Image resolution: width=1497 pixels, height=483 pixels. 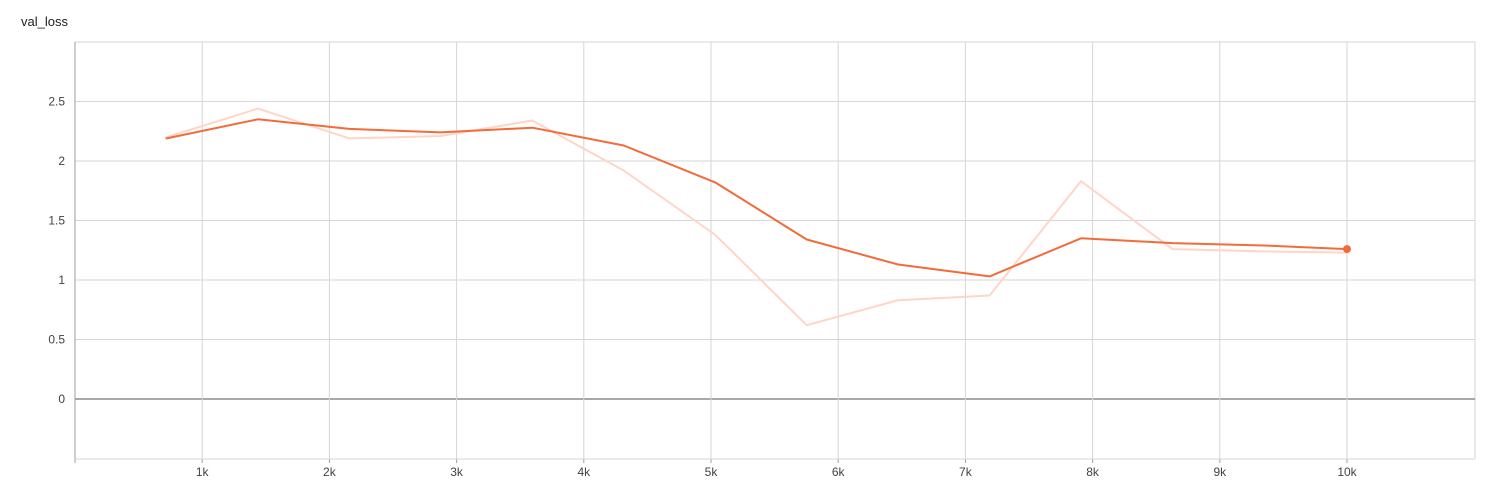 I want to click on y-tick-label: 0, so click(x=61, y=399).